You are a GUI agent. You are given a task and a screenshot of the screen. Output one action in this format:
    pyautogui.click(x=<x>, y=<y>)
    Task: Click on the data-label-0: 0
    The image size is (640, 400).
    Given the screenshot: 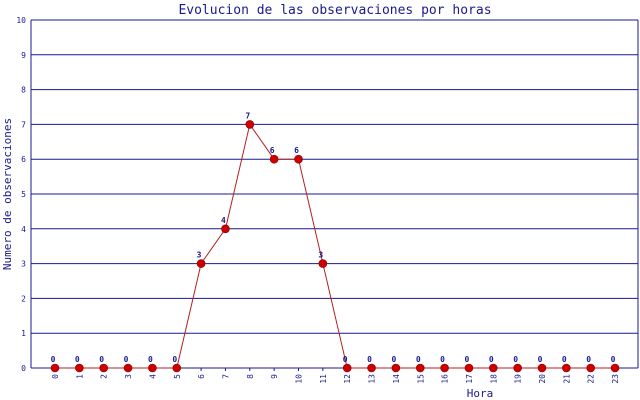 What is the action you would take?
    pyautogui.click(x=53, y=359)
    